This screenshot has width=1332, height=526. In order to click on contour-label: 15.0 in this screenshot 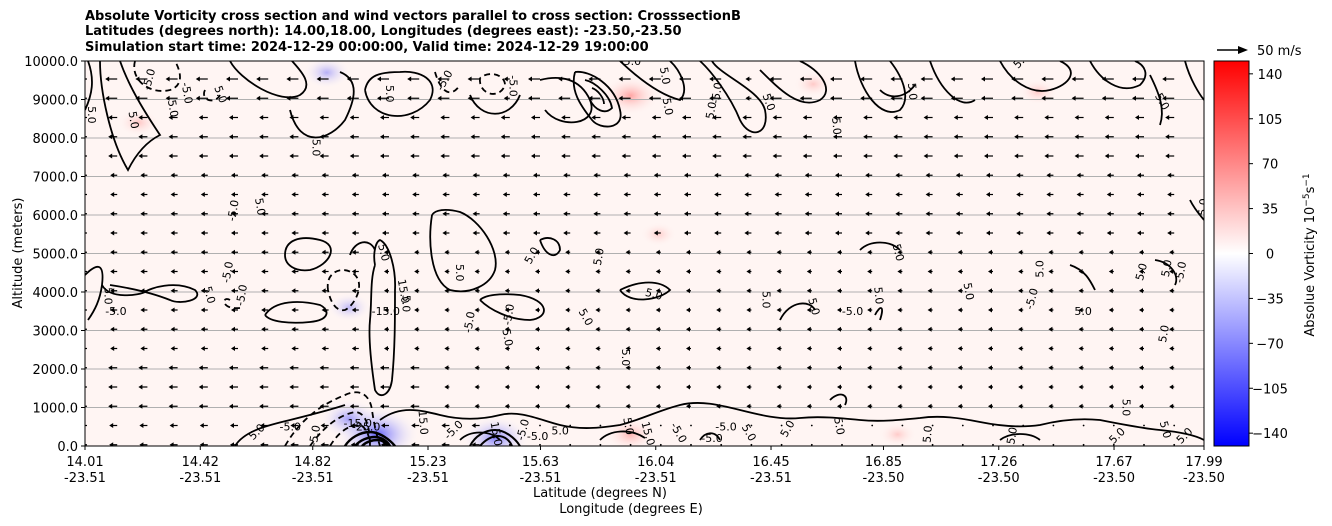, I will do `click(423, 423)`.